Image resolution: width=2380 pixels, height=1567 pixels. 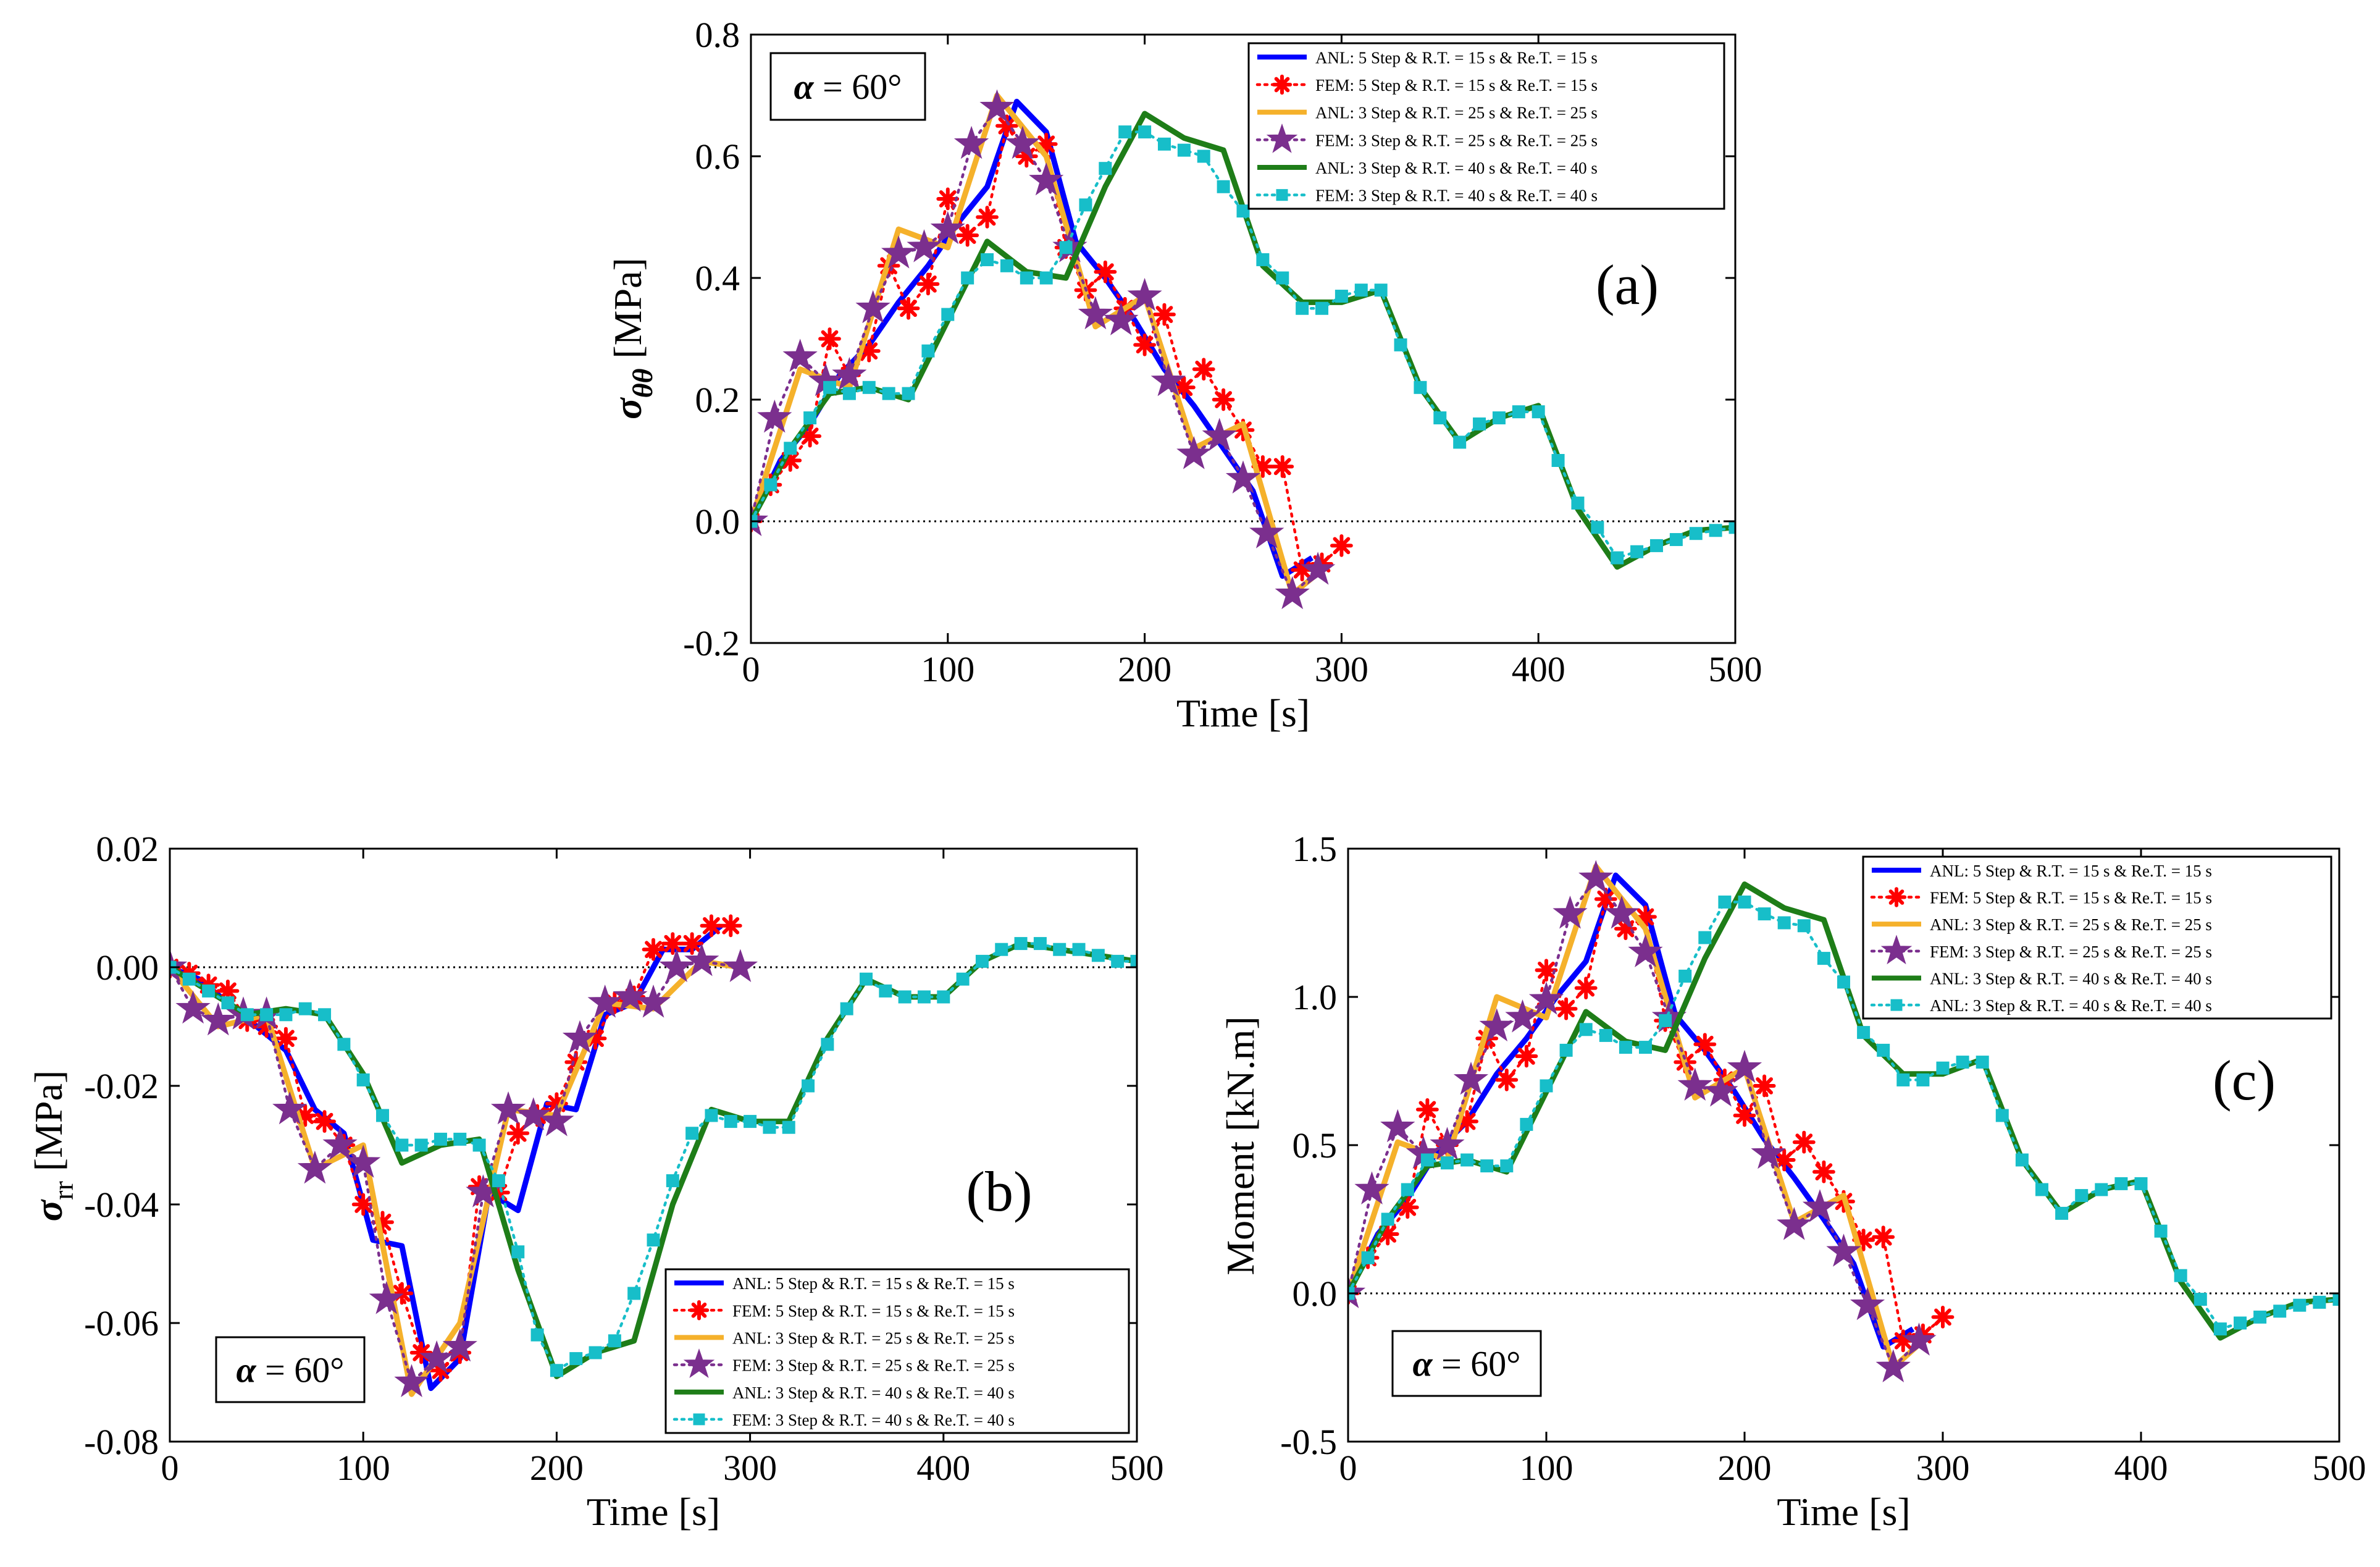 I want to click on y-tick-label: 0.00, so click(x=128, y=967).